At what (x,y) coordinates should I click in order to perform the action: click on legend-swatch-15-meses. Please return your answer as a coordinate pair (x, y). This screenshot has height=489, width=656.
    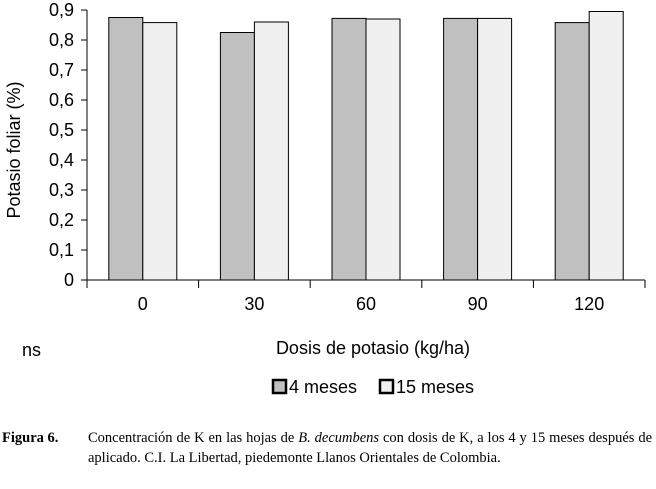
    Looking at the image, I should click on (386, 386).